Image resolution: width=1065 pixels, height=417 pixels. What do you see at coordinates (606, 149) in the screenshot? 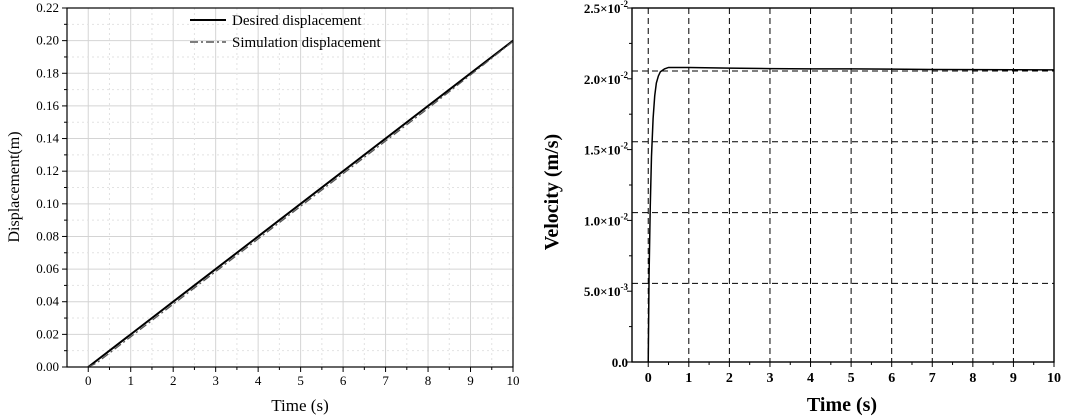
I see `y-tick-label: 1.5×10⁻²` at bounding box center [606, 149].